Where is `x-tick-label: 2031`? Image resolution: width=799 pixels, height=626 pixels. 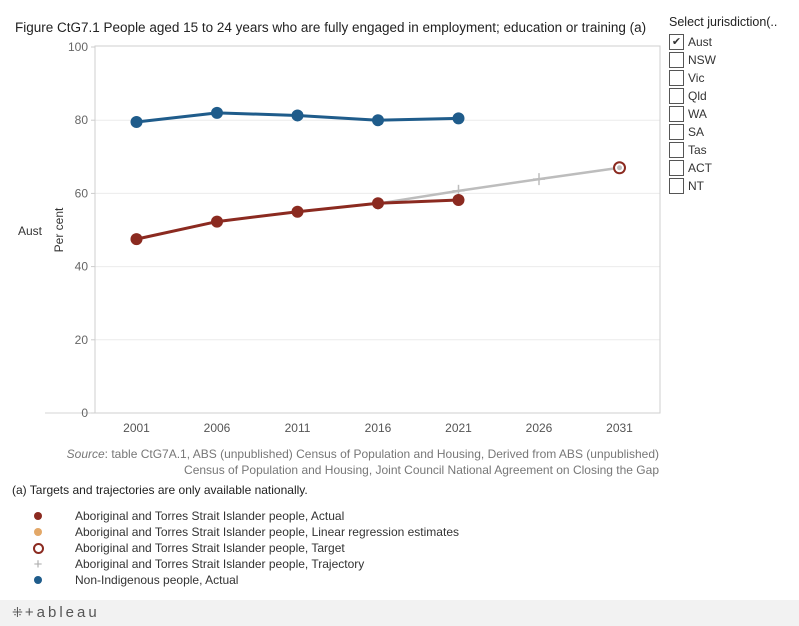 x-tick-label: 2031 is located at coordinates (619, 428).